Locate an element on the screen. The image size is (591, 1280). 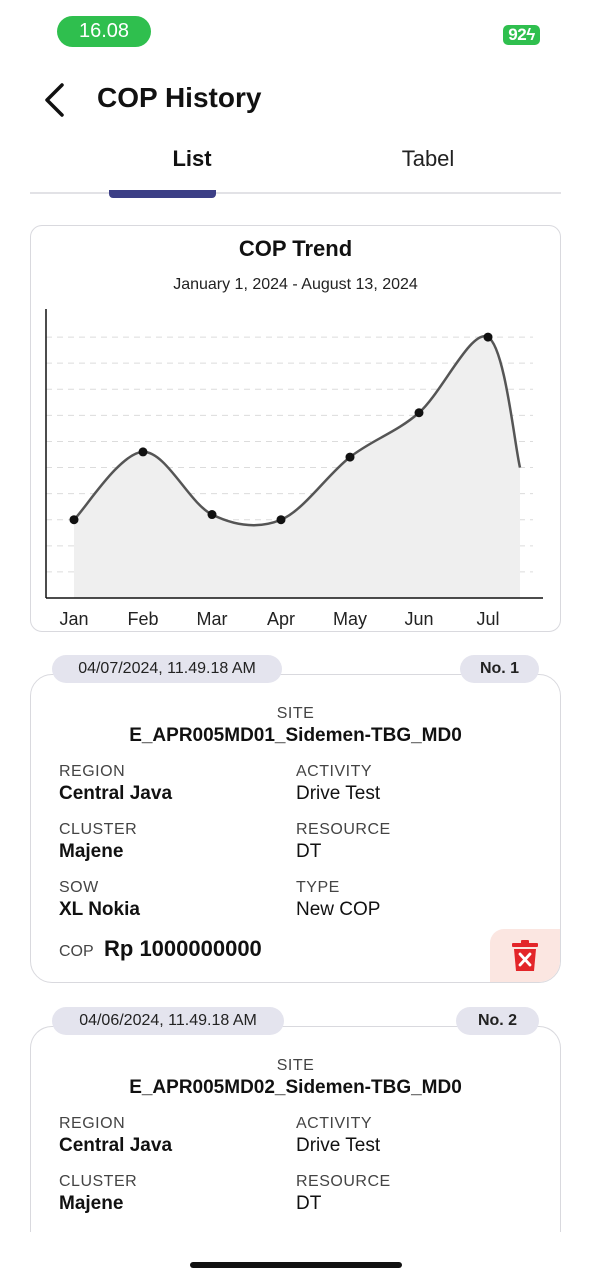
cop-label: COP is located at coordinates (76, 951).